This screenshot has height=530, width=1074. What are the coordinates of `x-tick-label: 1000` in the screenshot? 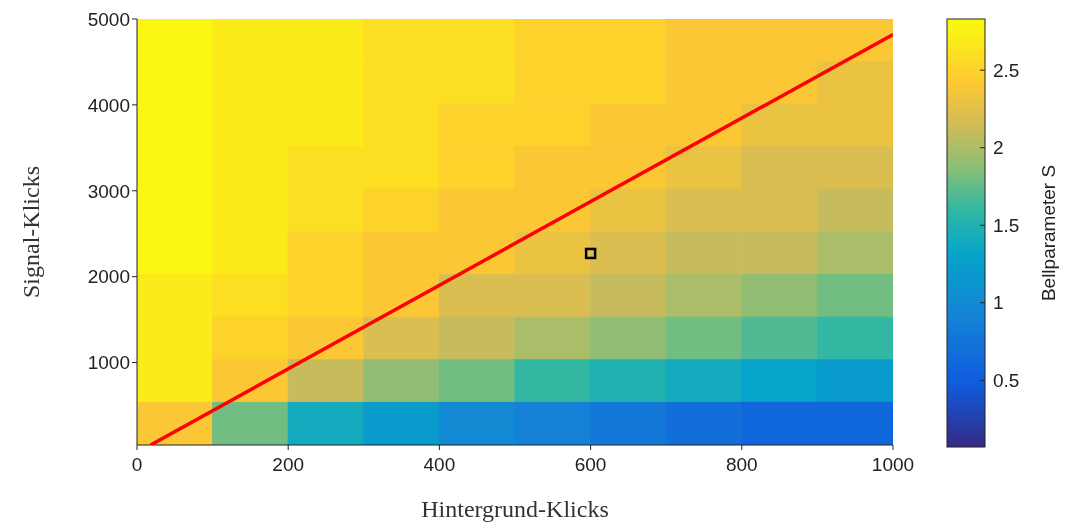 It's located at (893, 465).